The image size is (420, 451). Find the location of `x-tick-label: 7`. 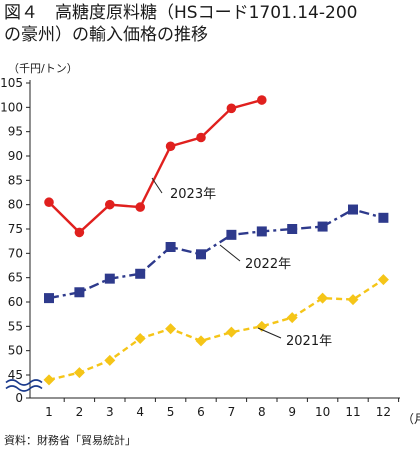

x-tick-label: 7 is located at coordinates (232, 412).